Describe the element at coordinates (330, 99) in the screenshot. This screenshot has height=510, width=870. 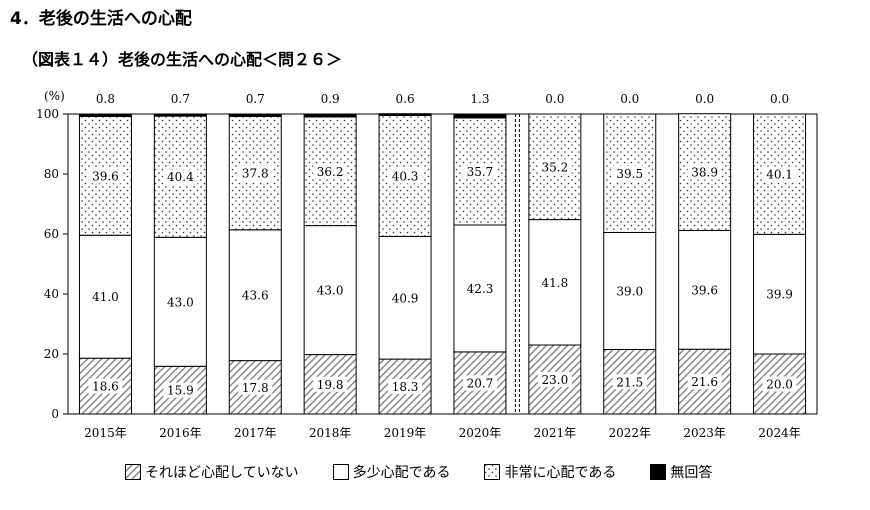
I see `no-answer-label: 0.9` at that location.